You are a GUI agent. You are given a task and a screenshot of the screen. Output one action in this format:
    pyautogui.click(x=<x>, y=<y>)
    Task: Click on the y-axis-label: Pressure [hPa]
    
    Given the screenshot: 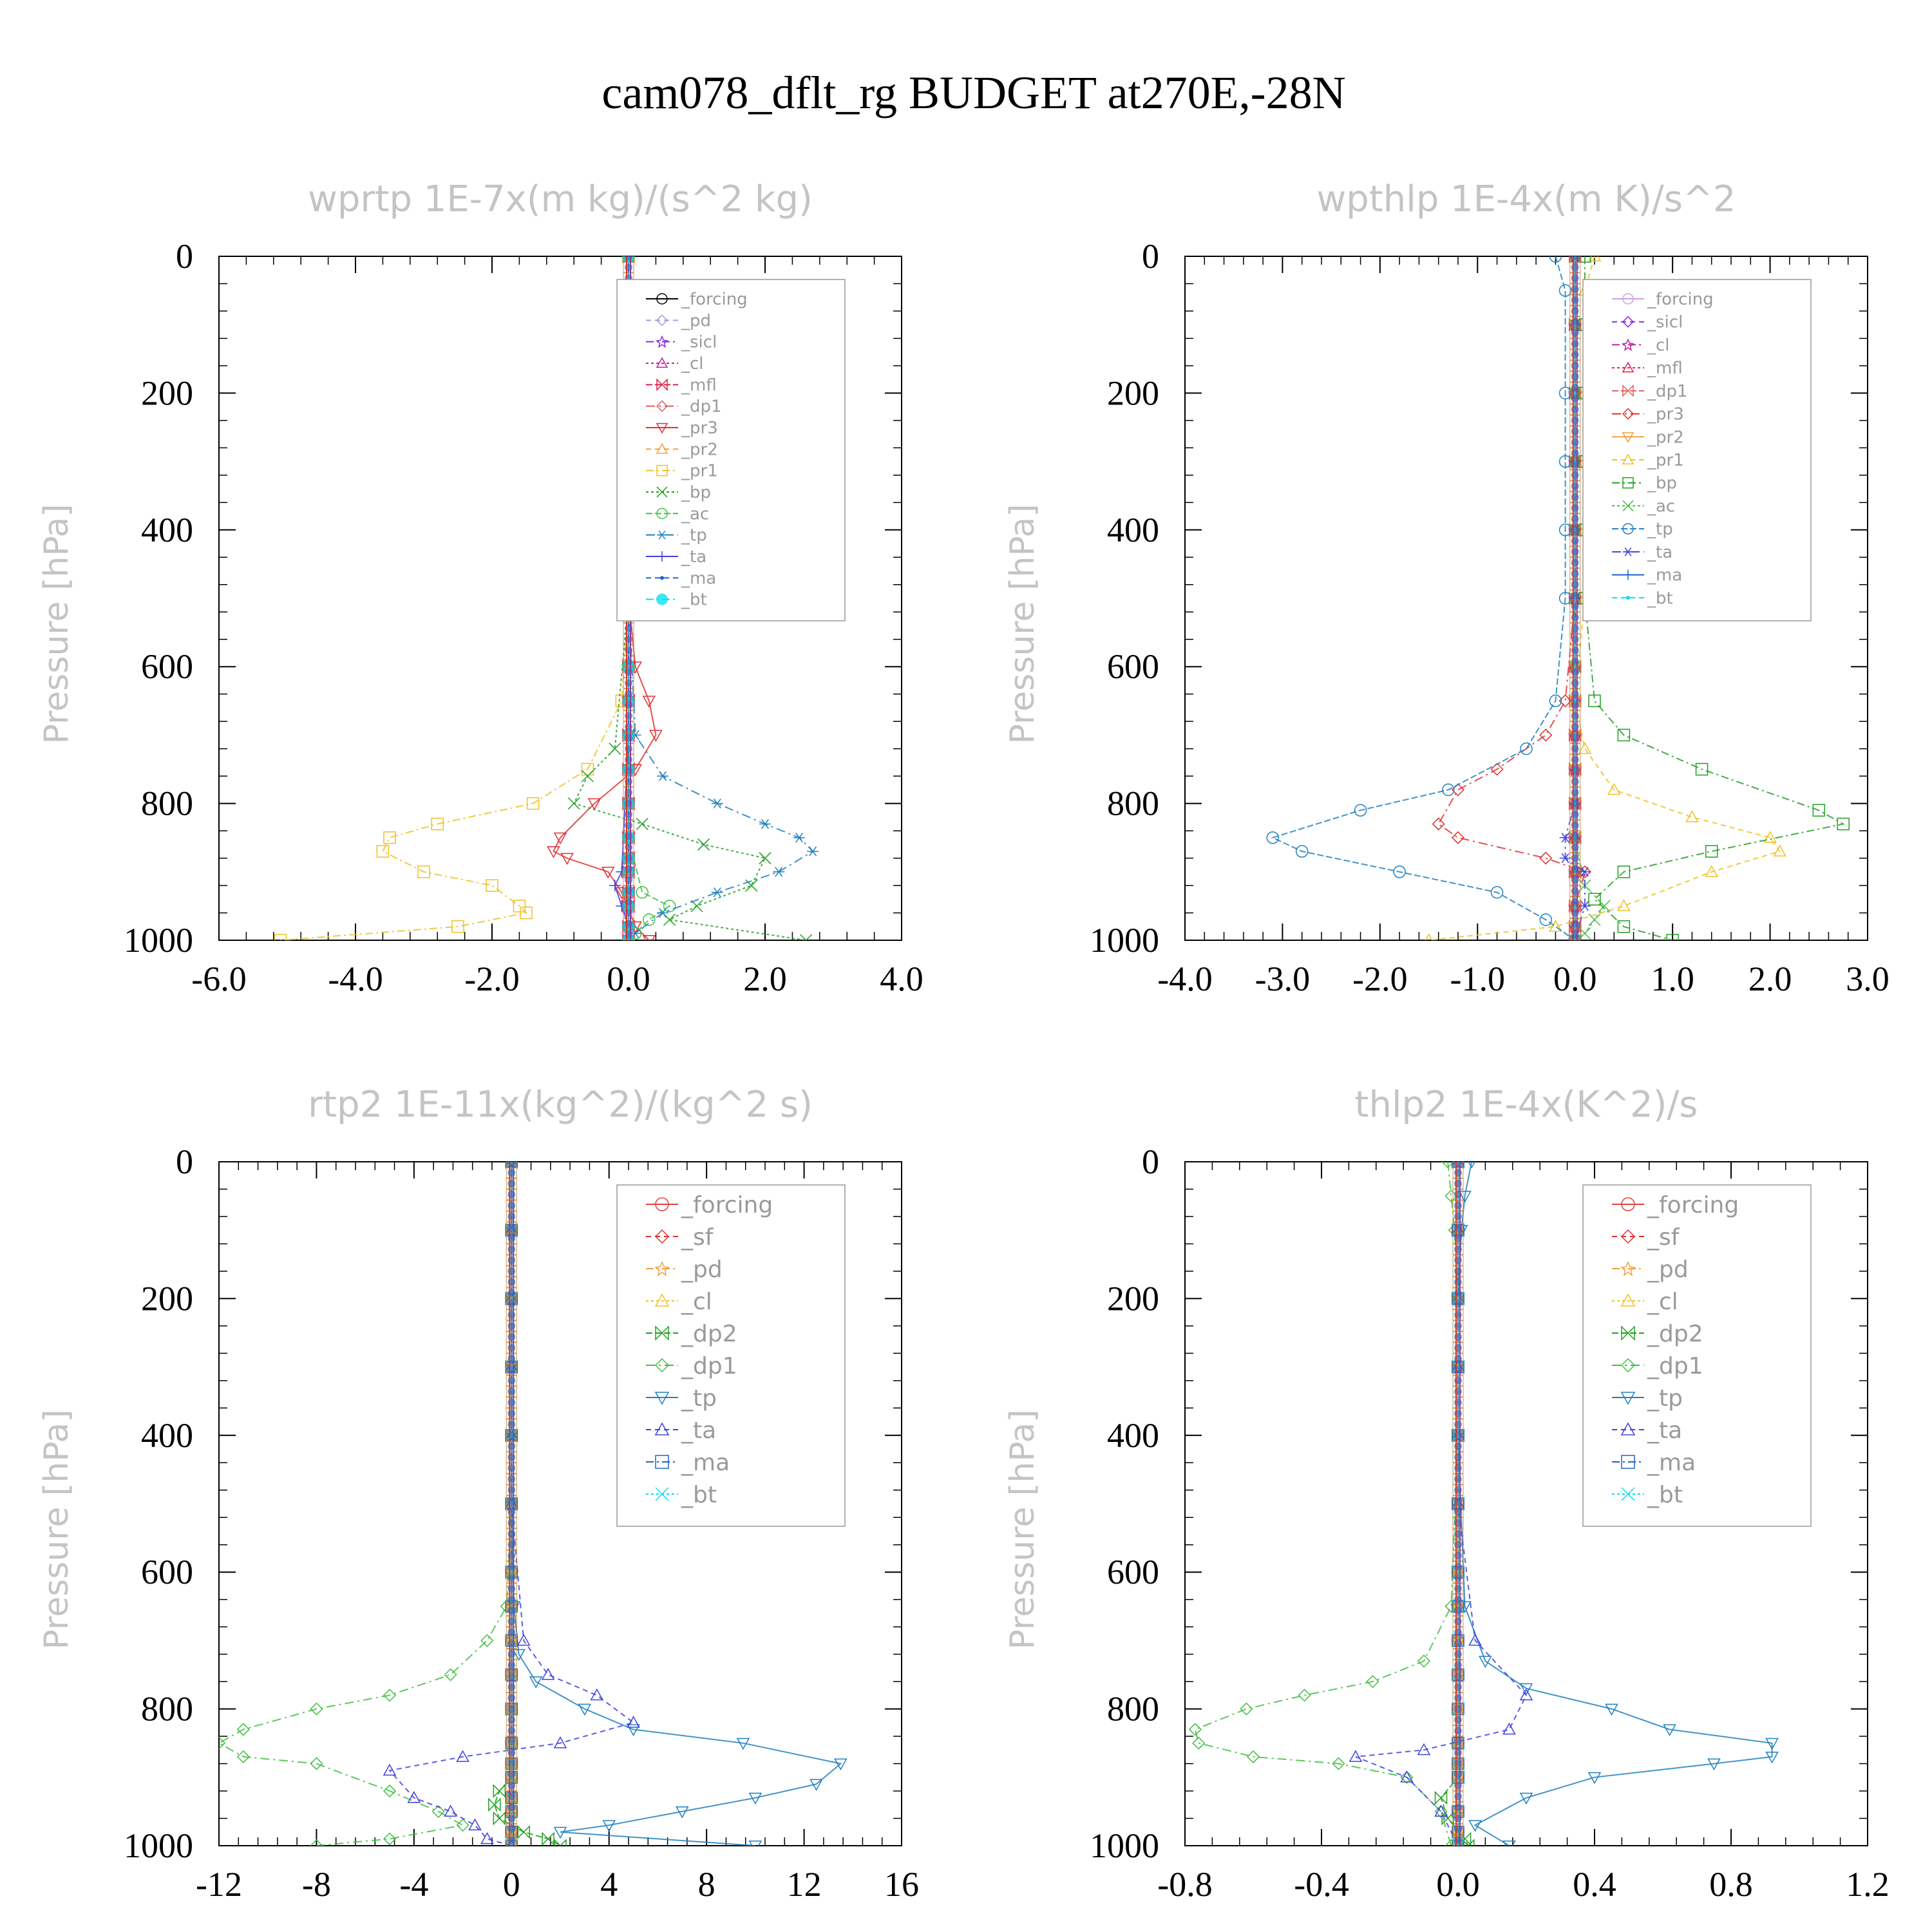 What is the action you would take?
    pyautogui.click(x=1022, y=1530)
    